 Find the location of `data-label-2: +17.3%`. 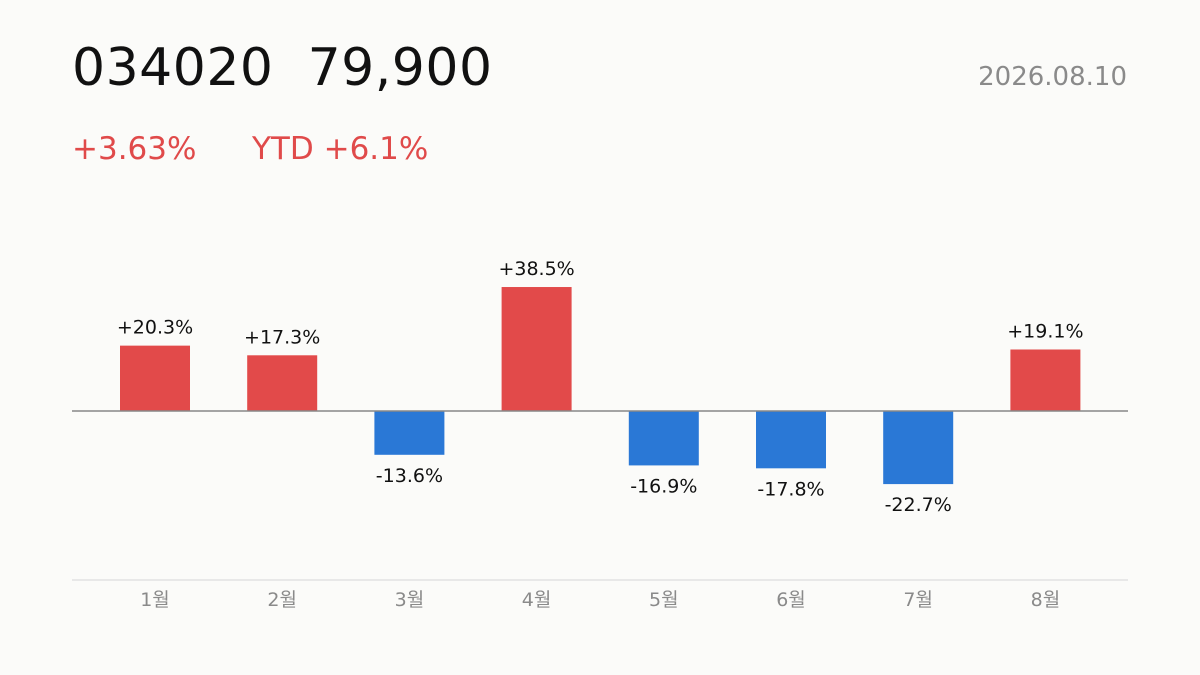

data-label-2: +17.3% is located at coordinates (282, 337).